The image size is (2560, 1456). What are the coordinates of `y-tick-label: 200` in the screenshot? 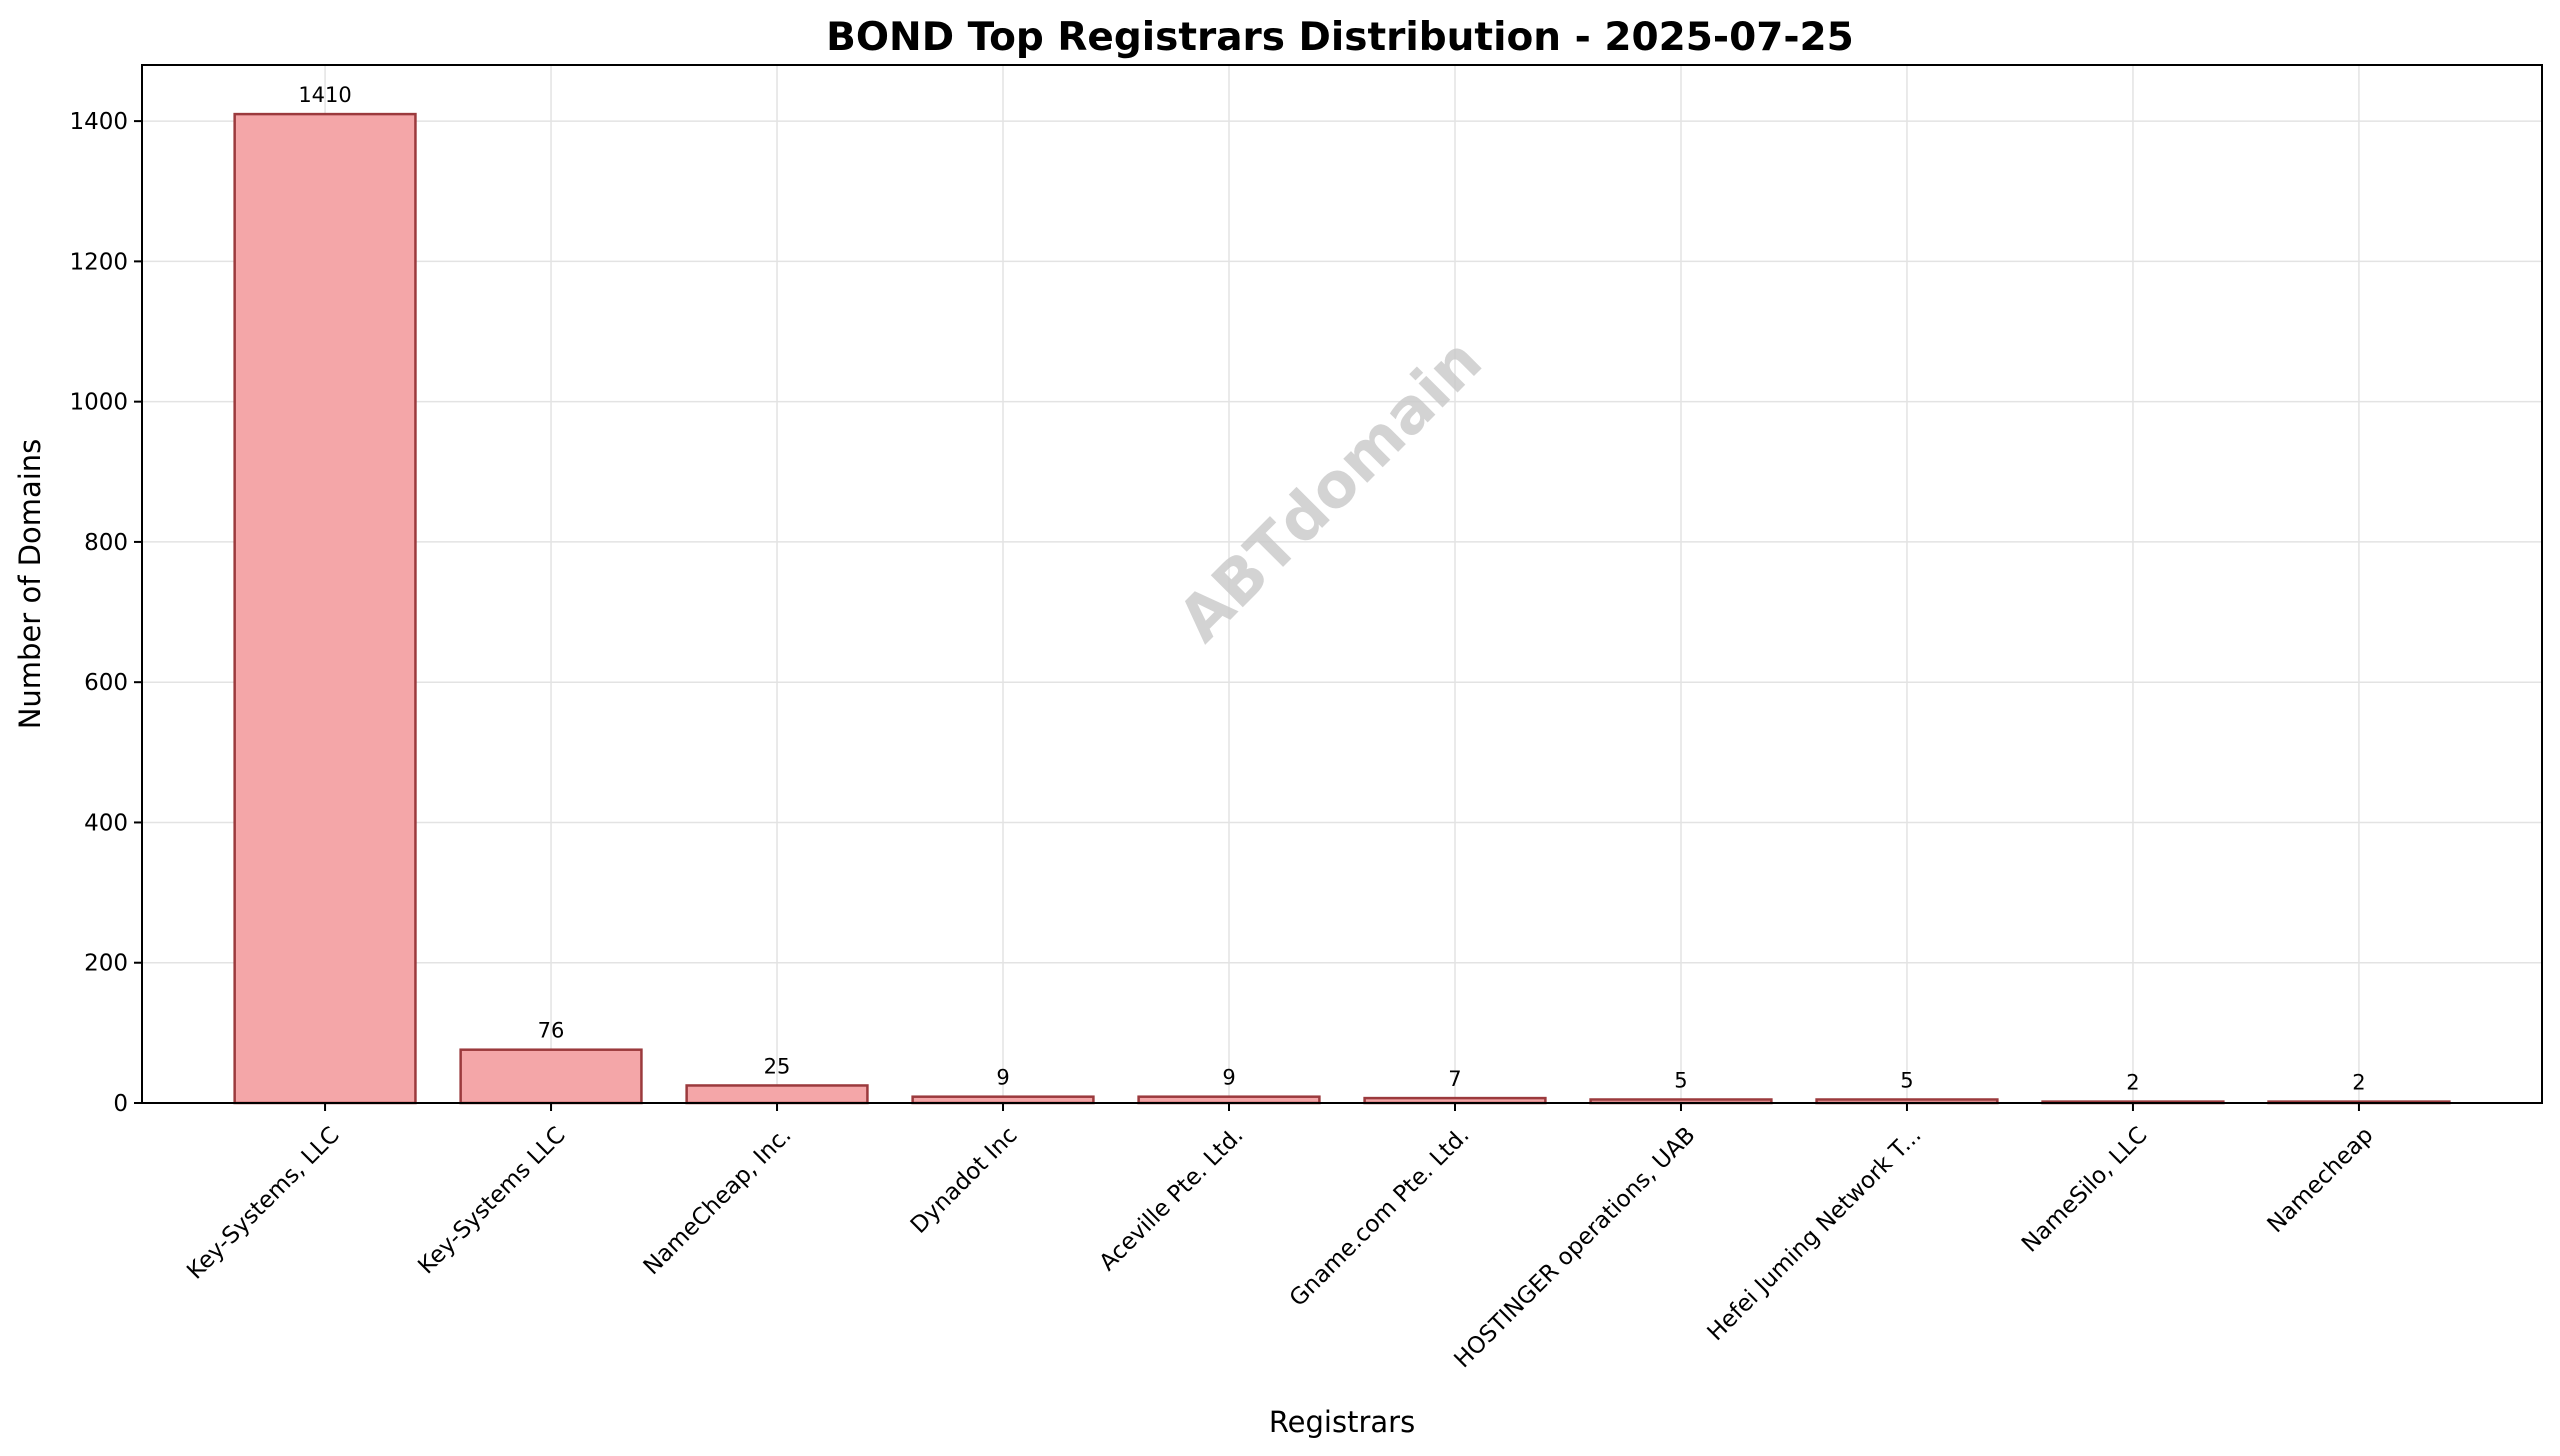 It's located at (106, 964).